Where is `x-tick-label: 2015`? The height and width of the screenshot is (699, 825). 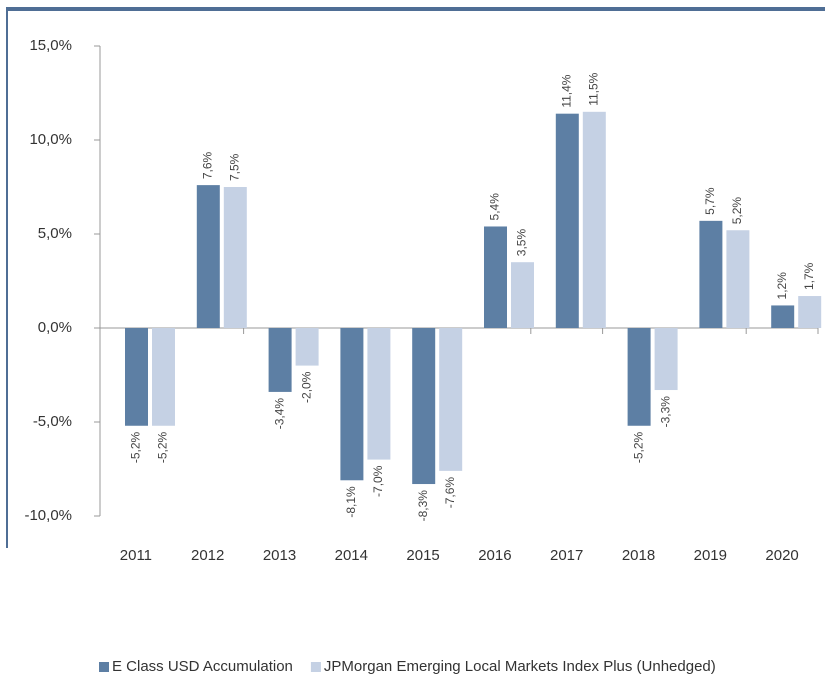
x-tick-label: 2015 is located at coordinates (422, 555).